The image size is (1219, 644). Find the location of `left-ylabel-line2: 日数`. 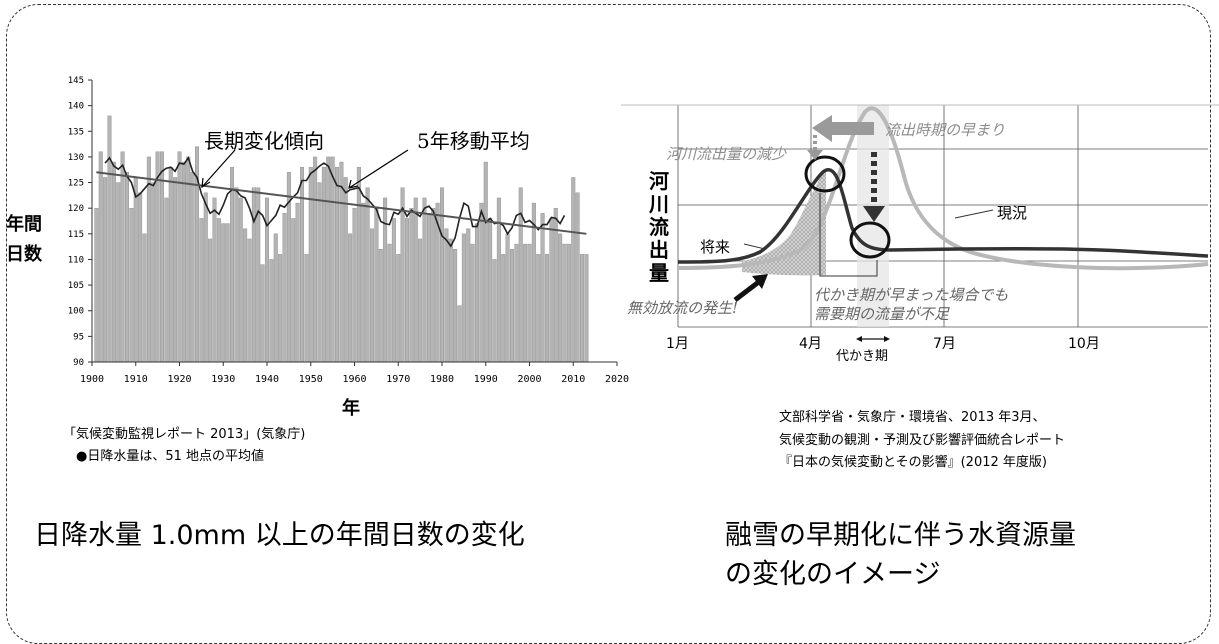

left-ylabel-line2: 日数 is located at coordinates (24, 254).